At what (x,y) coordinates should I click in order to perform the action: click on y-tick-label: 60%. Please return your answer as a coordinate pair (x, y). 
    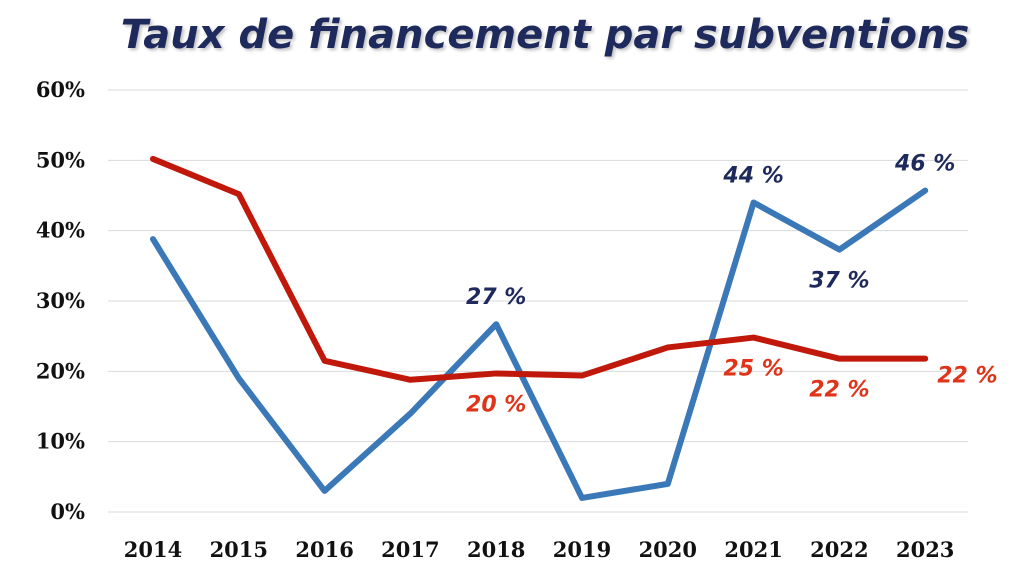
    Looking at the image, I should click on (60, 89).